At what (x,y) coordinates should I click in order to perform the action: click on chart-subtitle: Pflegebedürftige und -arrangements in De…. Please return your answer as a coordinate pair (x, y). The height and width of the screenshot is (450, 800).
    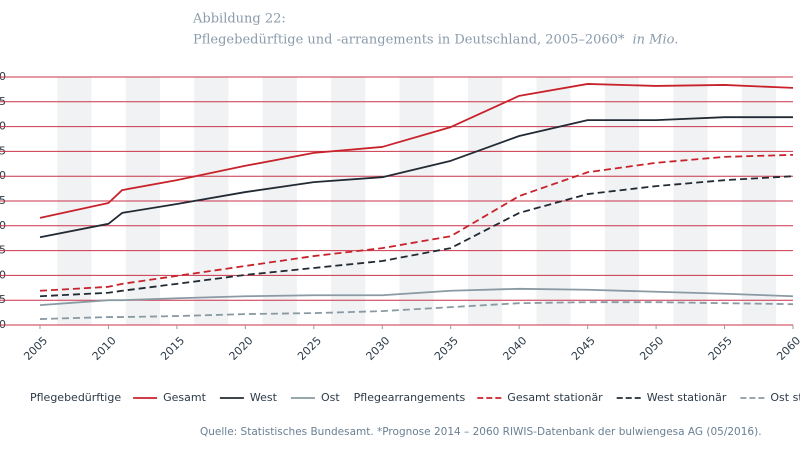
    Looking at the image, I should click on (409, 40).